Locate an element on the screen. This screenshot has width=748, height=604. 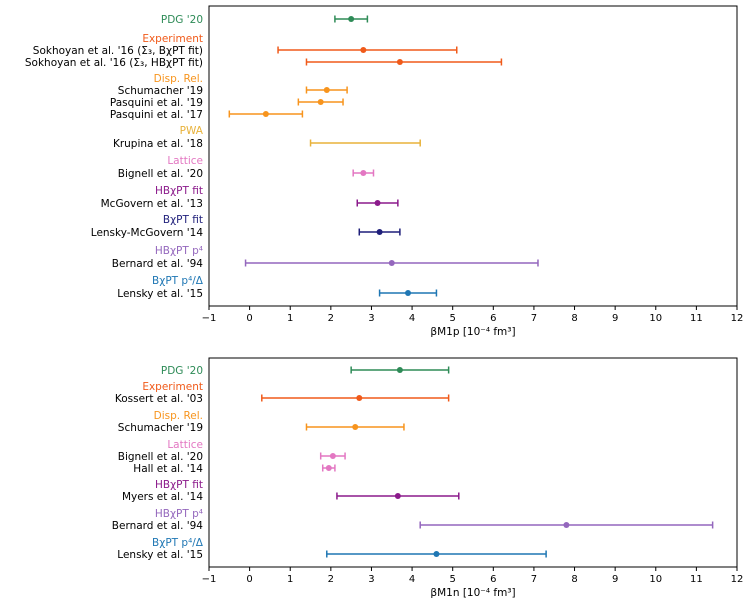
entry-label: Hall et al. '14 is located at coordinates (168, 469).